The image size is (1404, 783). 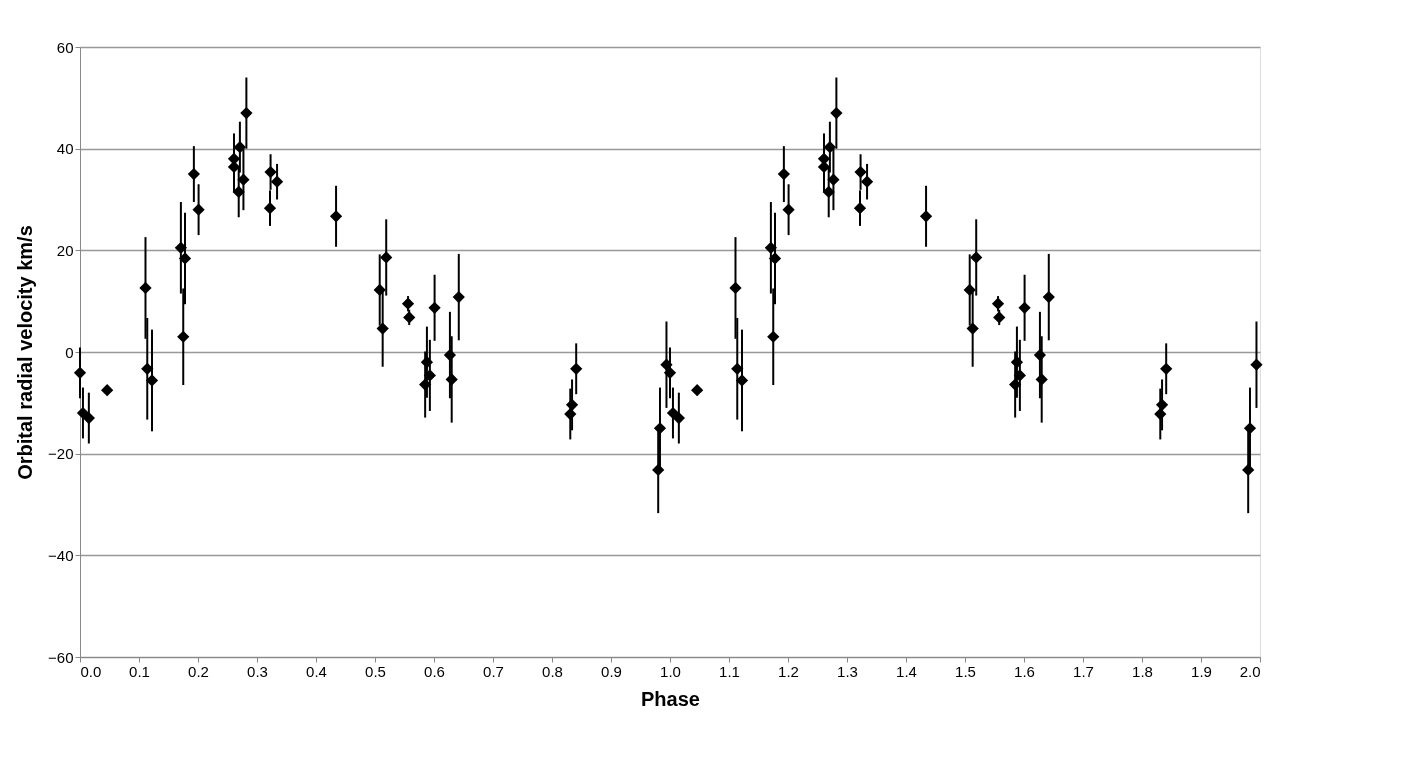 I want to click on x-tick-label: 1.0, so click(x=670, y=671).